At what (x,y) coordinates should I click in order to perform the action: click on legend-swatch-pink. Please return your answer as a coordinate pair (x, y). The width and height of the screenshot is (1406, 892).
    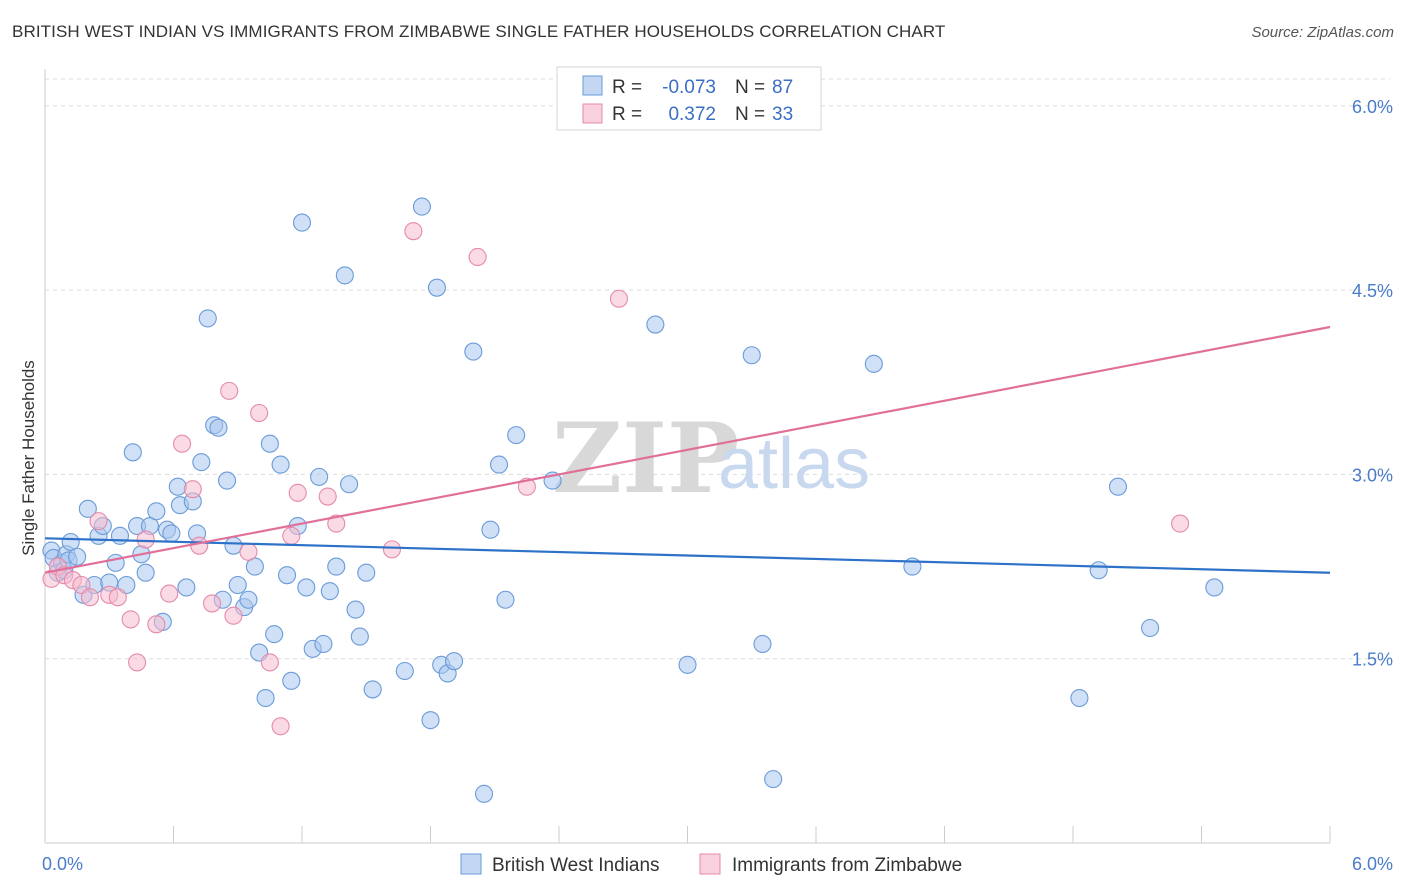
    Looking at the image, I should click on (592, 113).